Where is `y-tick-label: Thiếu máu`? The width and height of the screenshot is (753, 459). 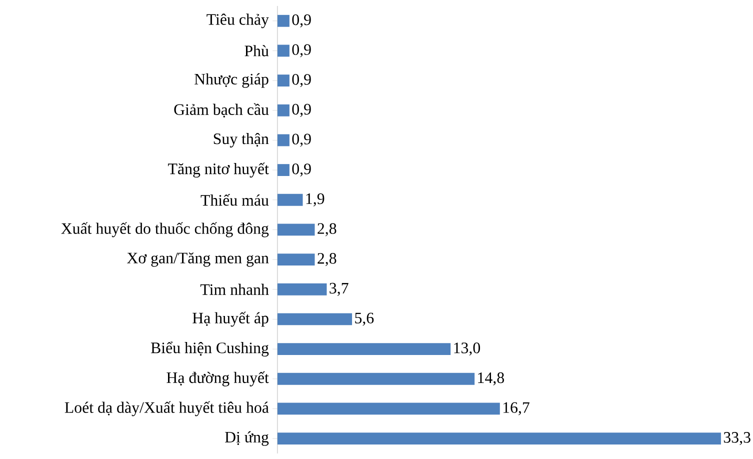
y-tick-label: Thiếu máu is located at coordinates (234, 200).